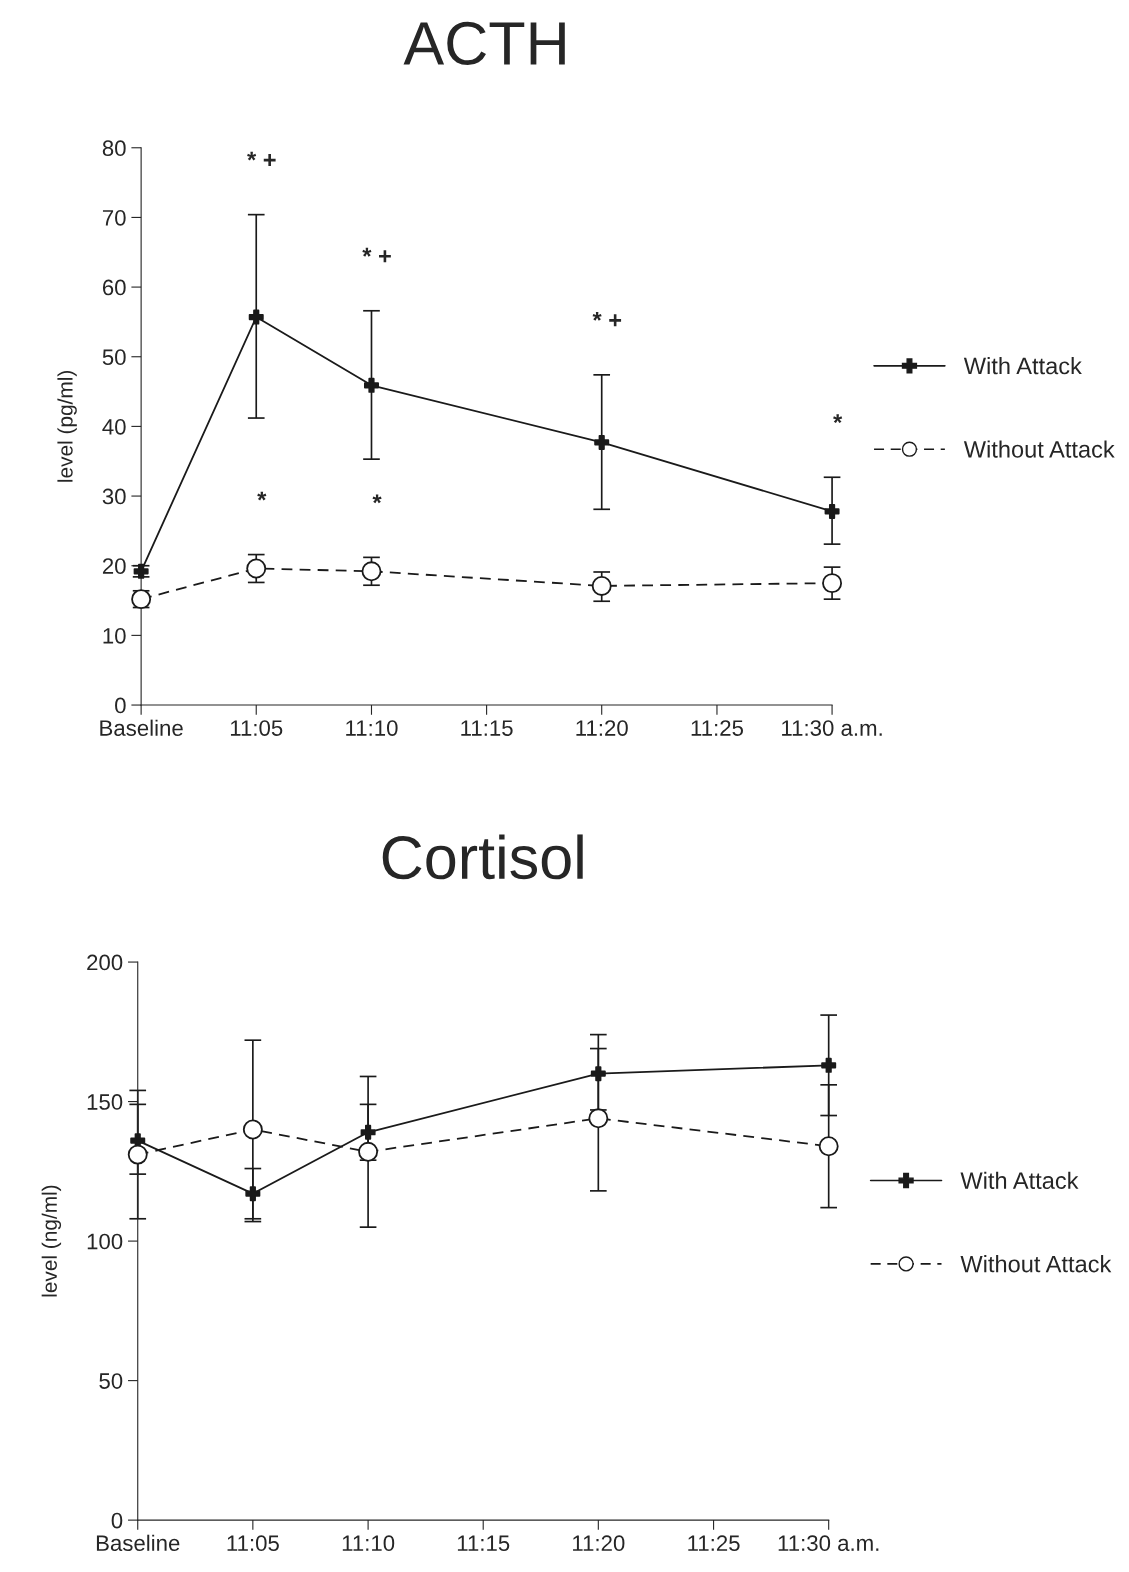  I want to click on y-tick-label: 60, so click(114, 287).